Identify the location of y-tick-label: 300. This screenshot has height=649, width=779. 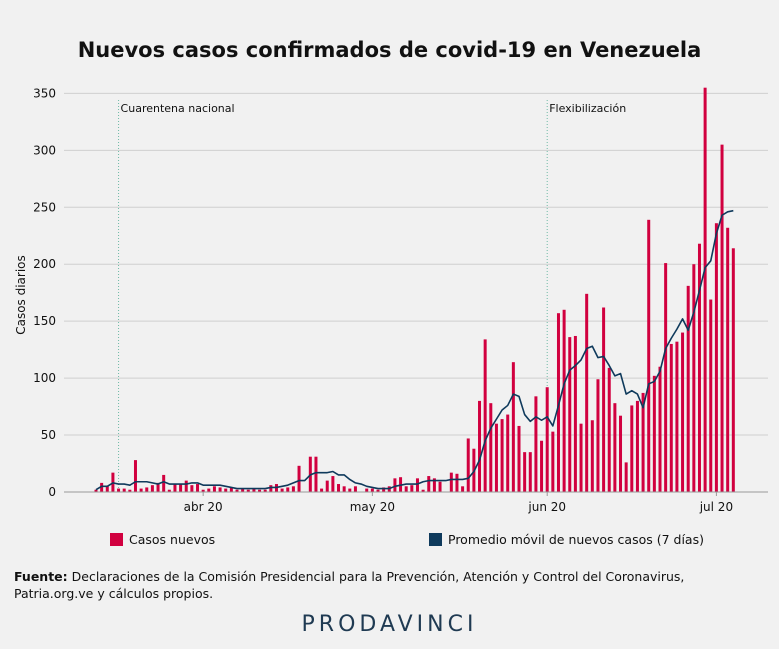
(44, 150).